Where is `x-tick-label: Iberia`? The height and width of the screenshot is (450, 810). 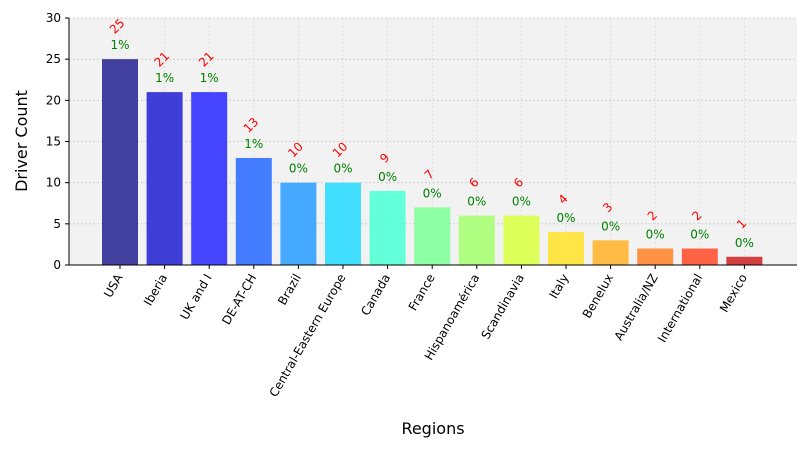 x-tick-label: Iberia is located at coordinates (155, 290).